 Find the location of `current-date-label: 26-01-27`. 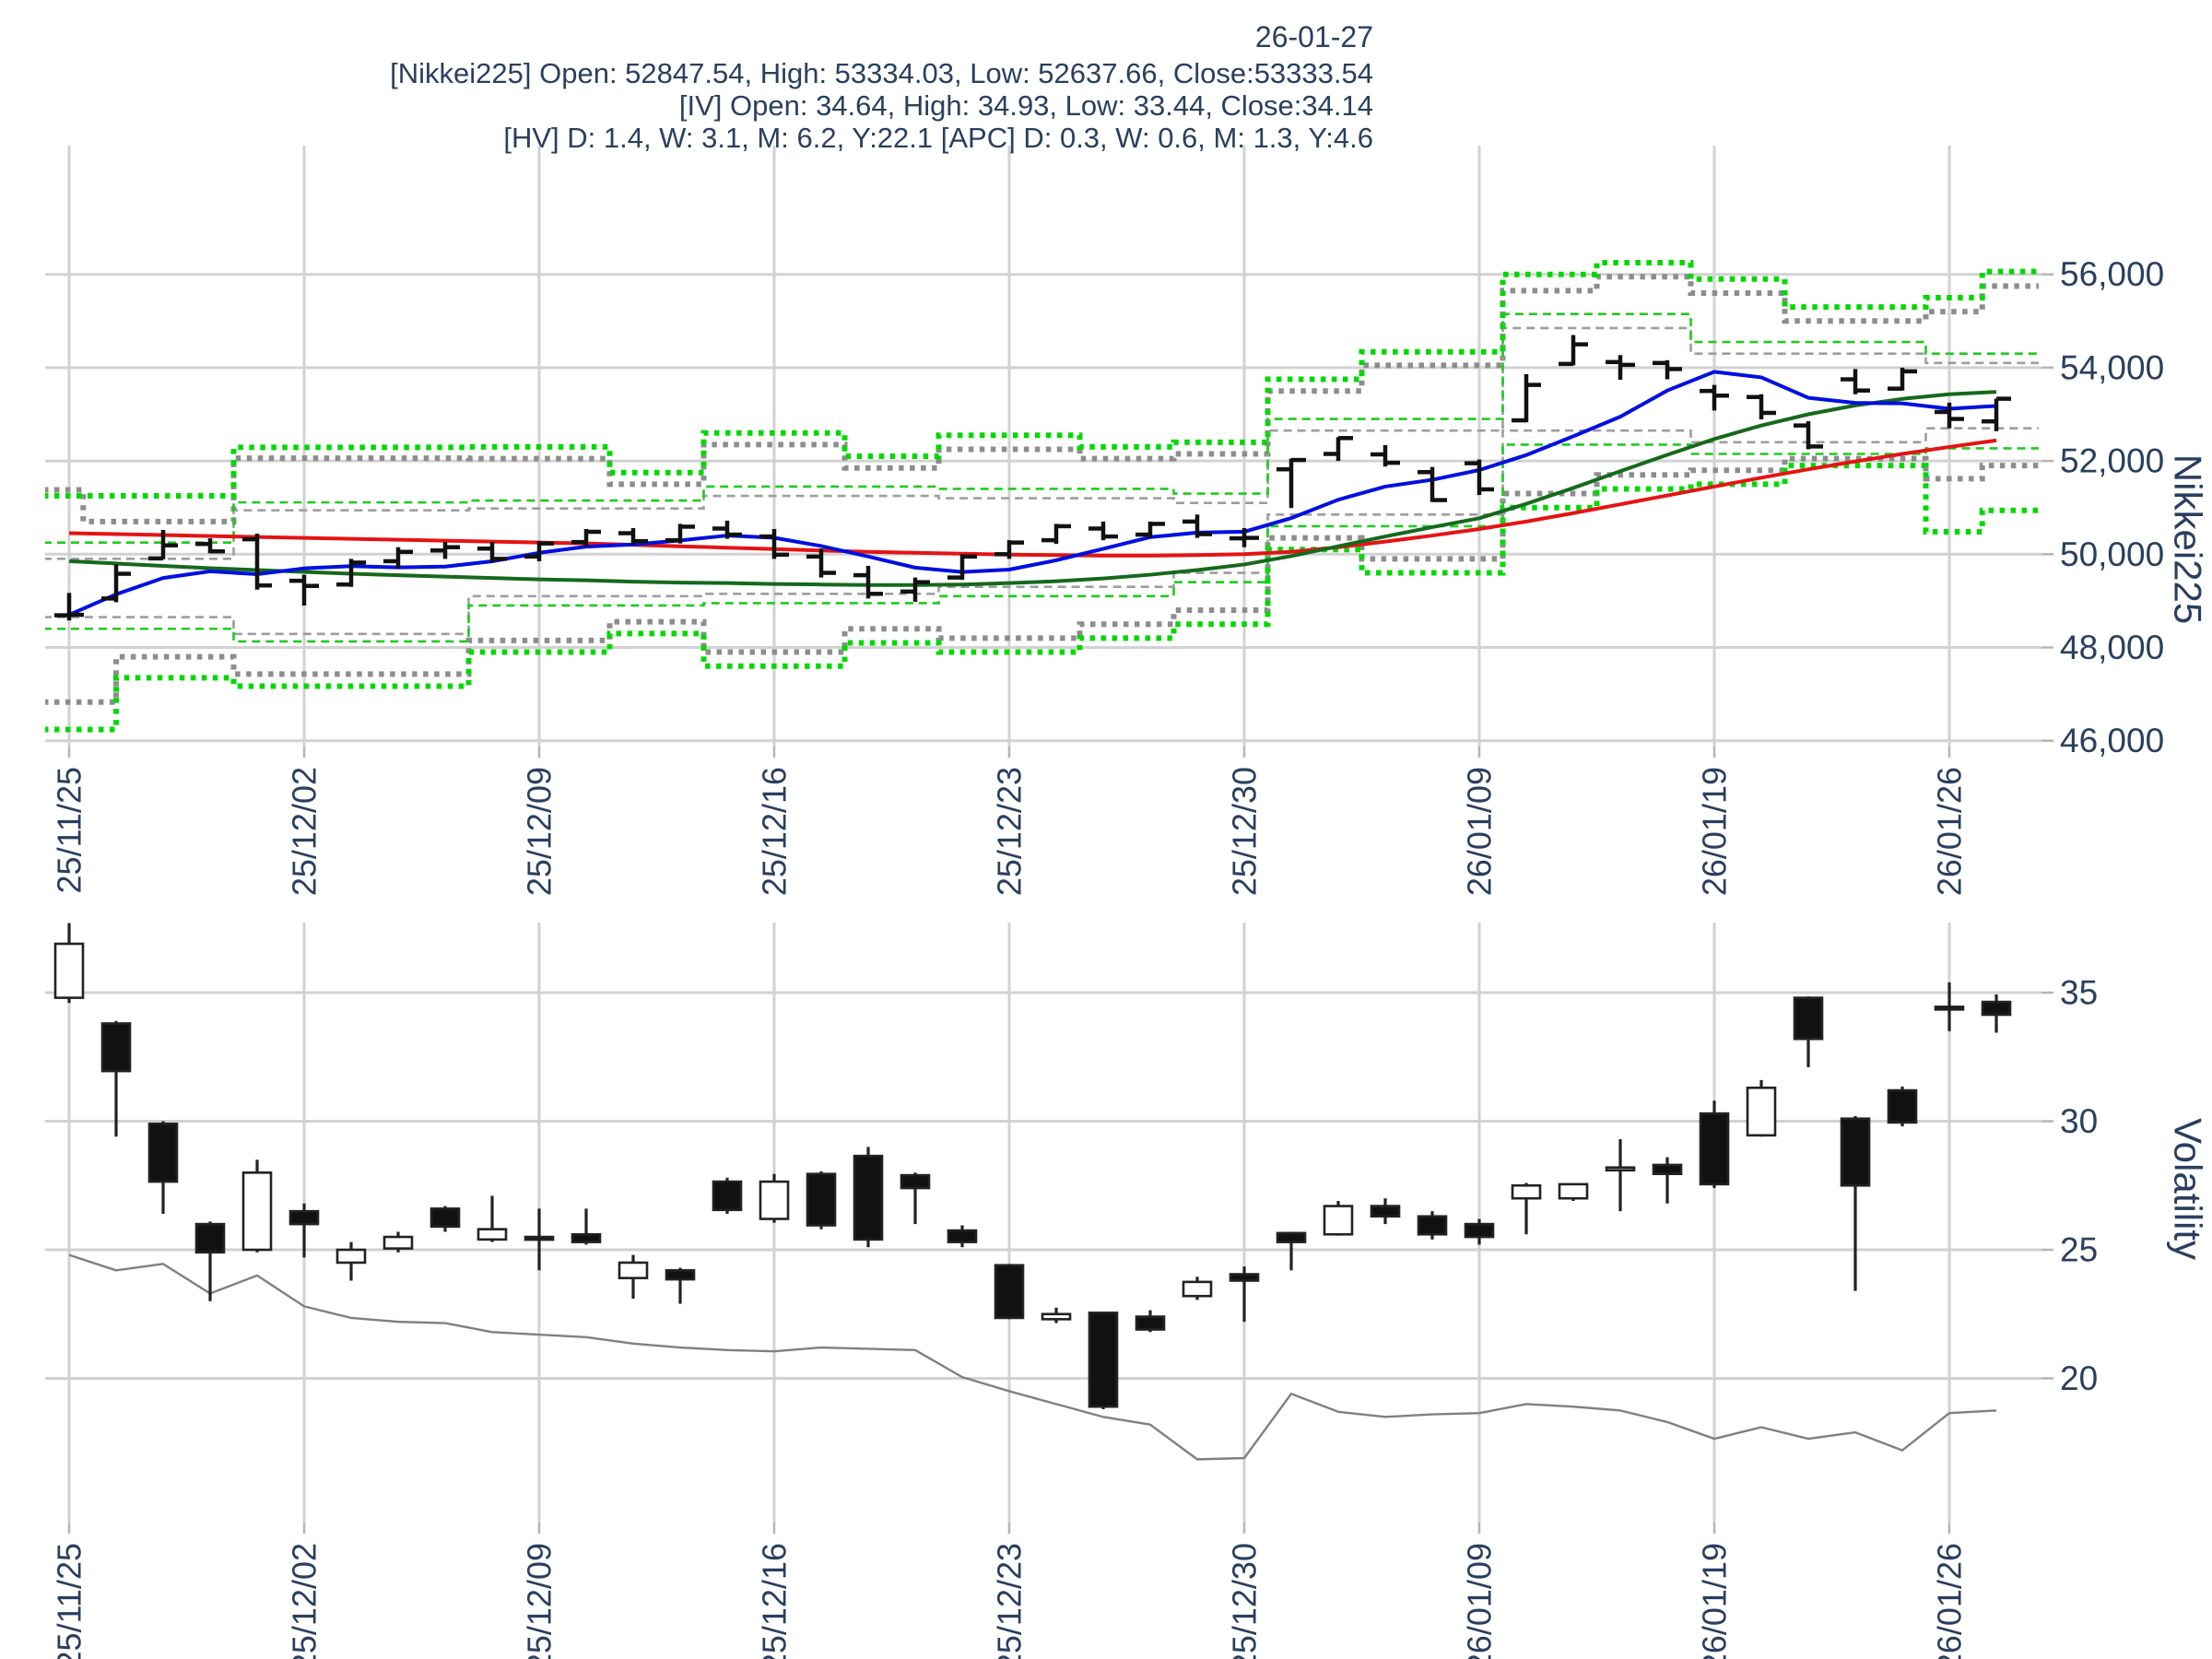

current-date-label: 26-01-27 is located at coordinates (1313, 36).